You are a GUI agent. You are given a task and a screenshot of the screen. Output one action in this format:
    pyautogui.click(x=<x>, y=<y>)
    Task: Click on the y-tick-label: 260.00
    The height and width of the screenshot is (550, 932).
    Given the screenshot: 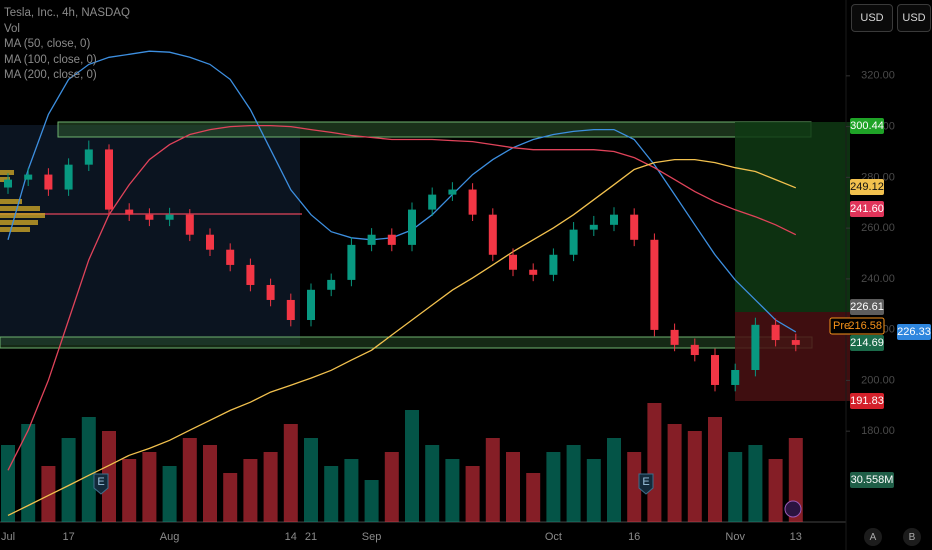 What is the action you would take?
    pyautogui.click(x=878, y=228)
    